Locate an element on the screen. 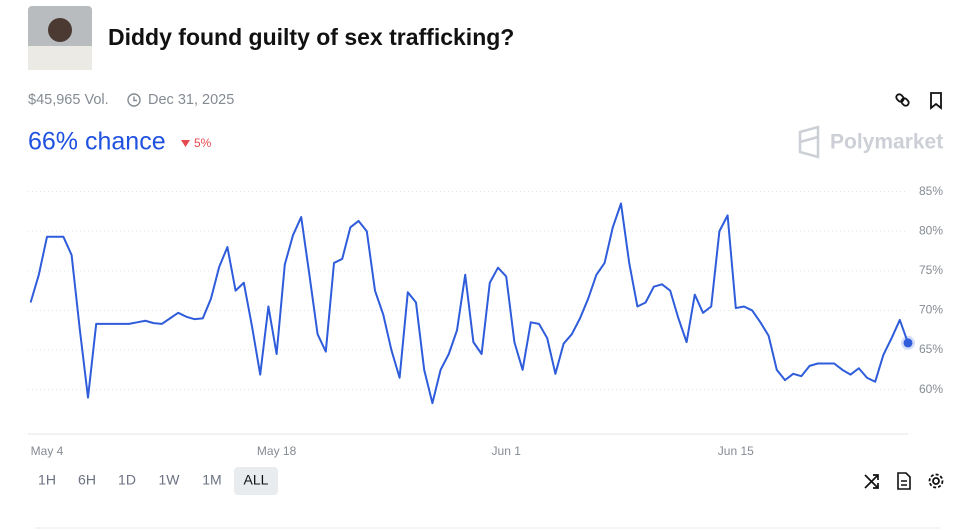  y-tick-label: 70% is located at coordinates (931, 310).